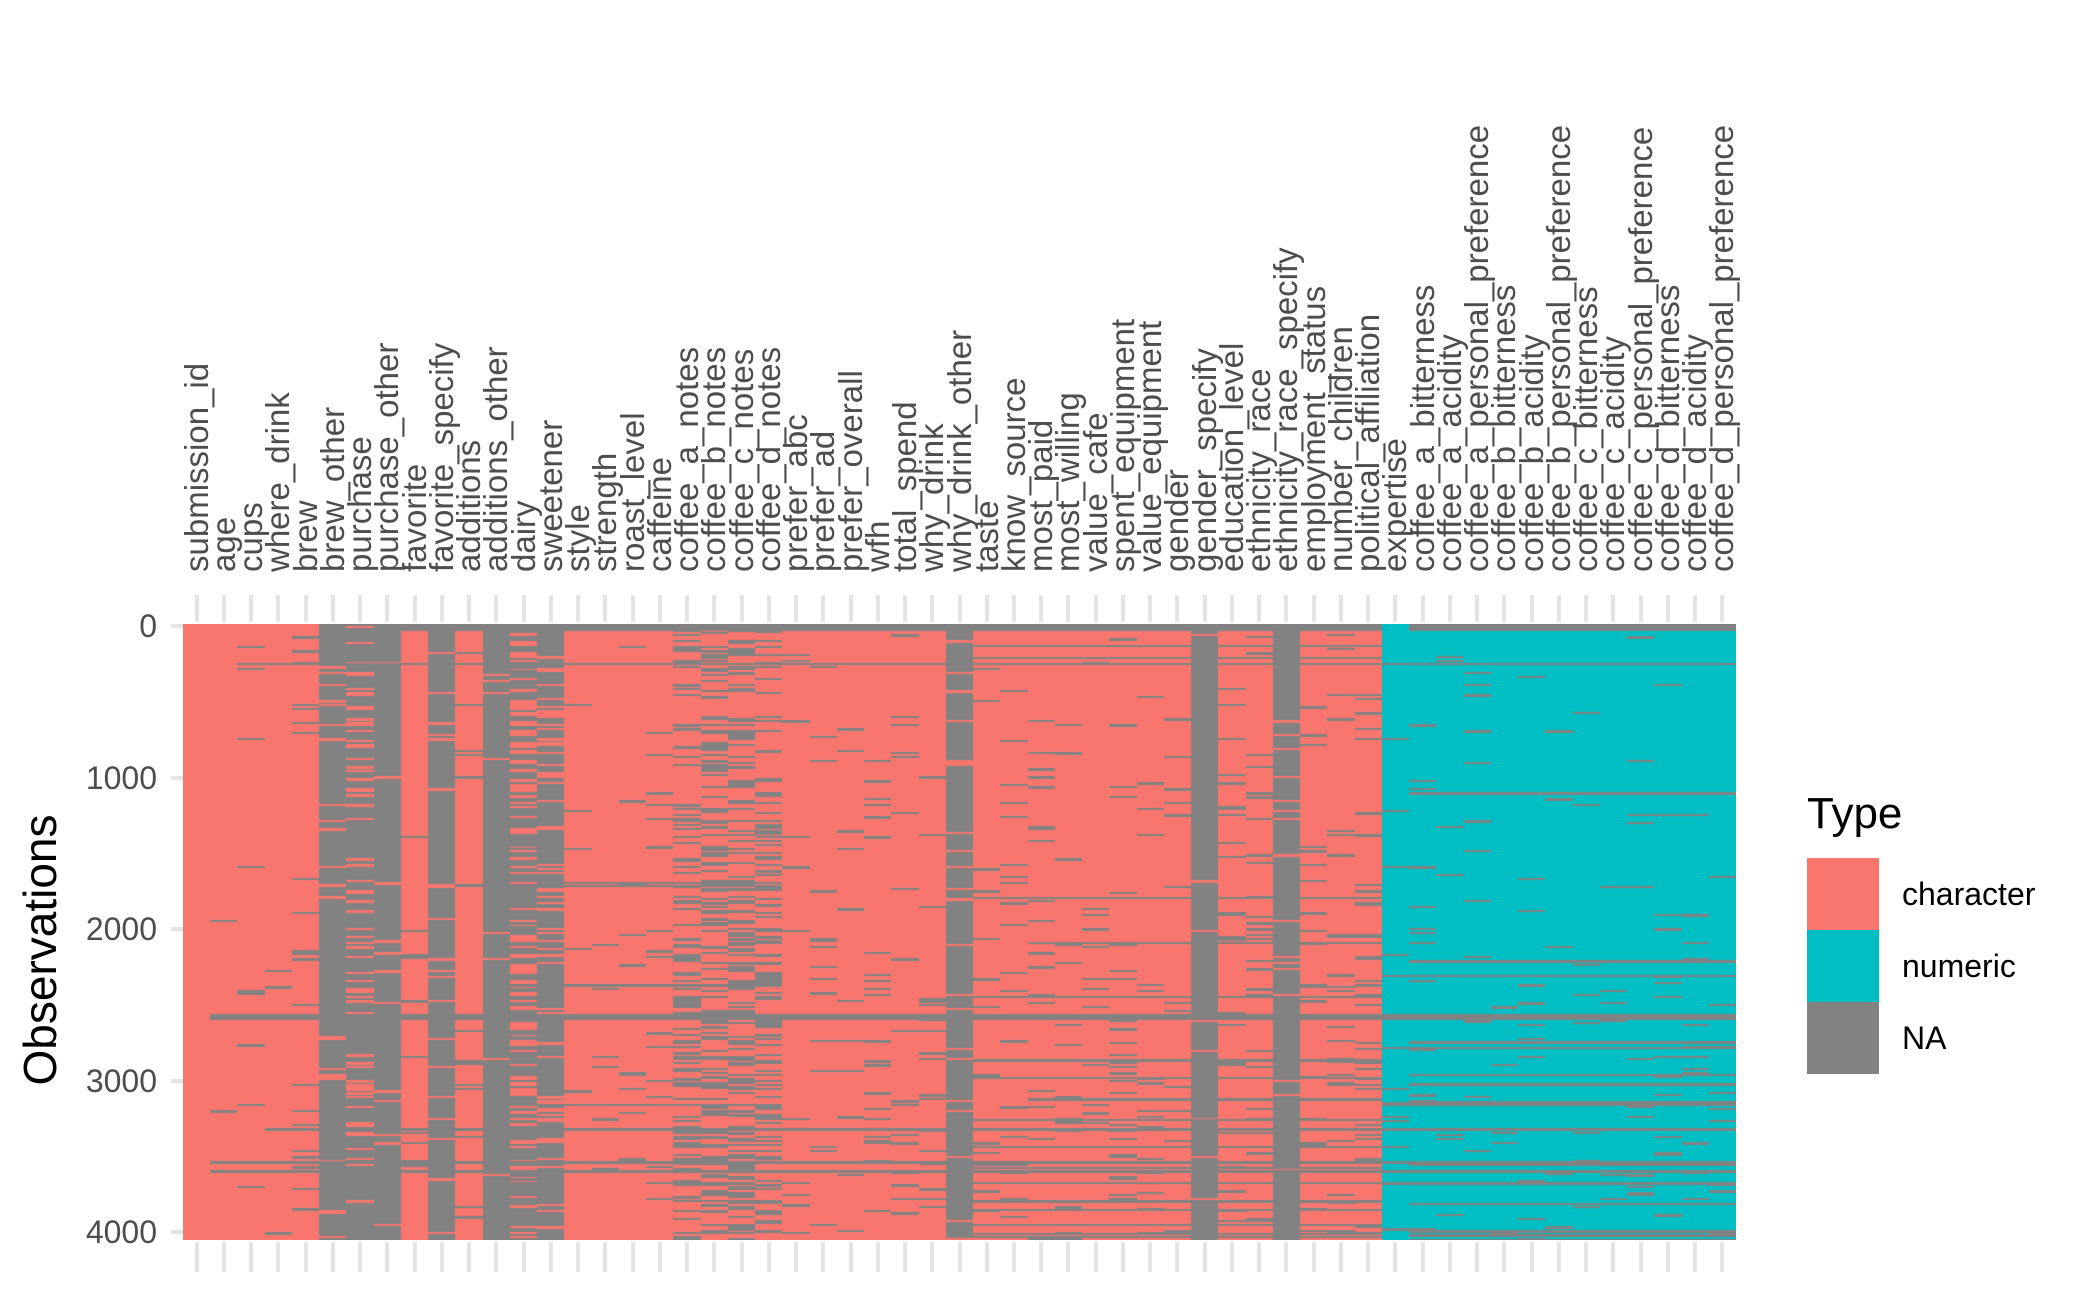  Describe the element at coordinates (121, 1232) in the screenshot. I see `y-tick-label: 4000` at that location.